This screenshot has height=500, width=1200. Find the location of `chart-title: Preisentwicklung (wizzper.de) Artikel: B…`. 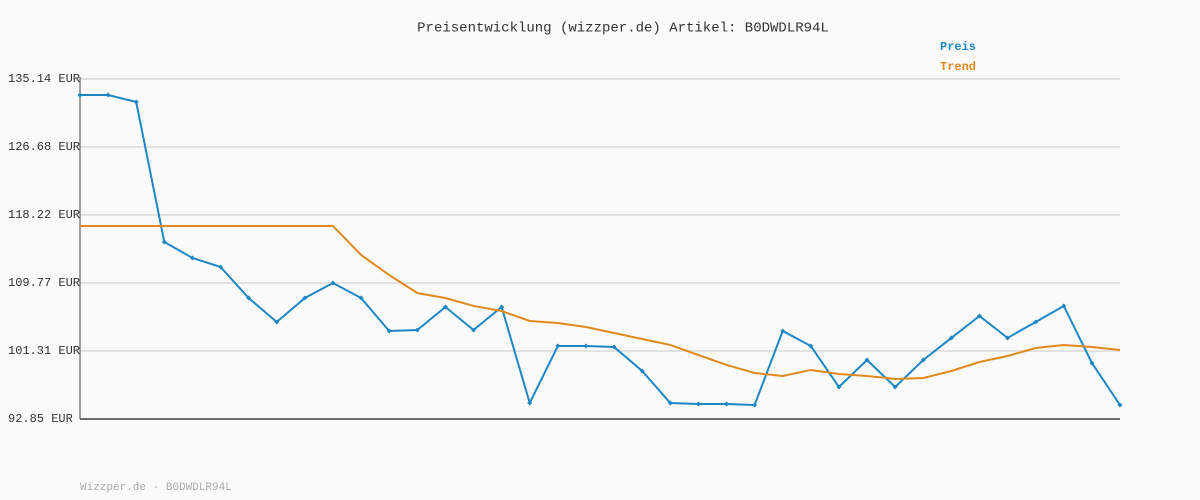

chart-title: Preisentwicklung (wizzper.de) Artikel: B… is located at coordinates (623, 29).